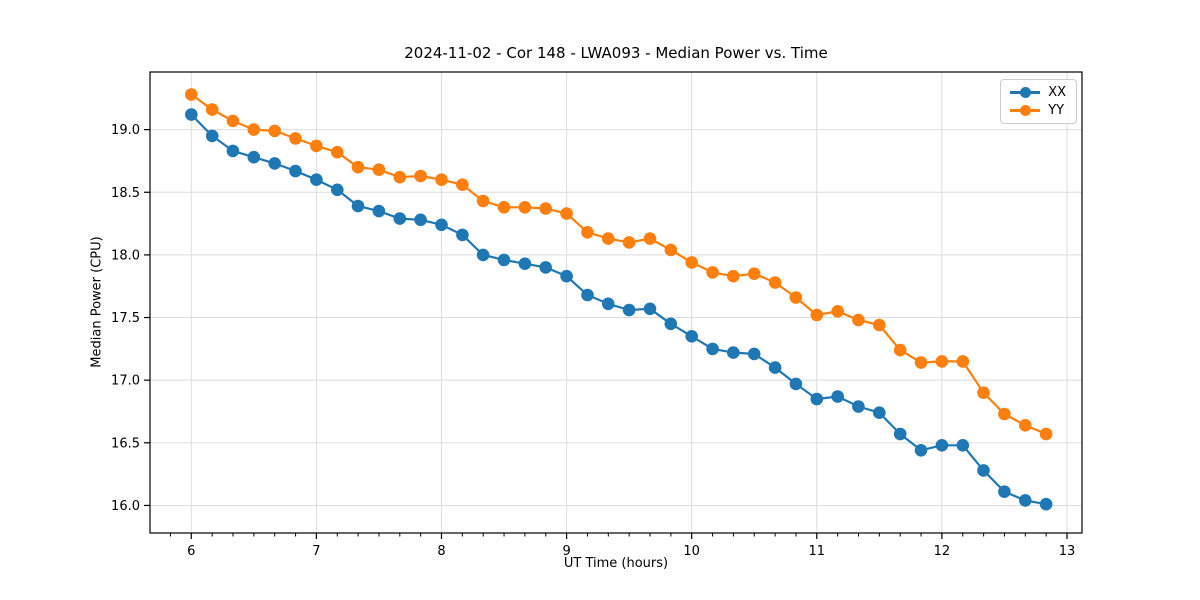  I want to click on x-tick-label: 6, so click(191, 551).